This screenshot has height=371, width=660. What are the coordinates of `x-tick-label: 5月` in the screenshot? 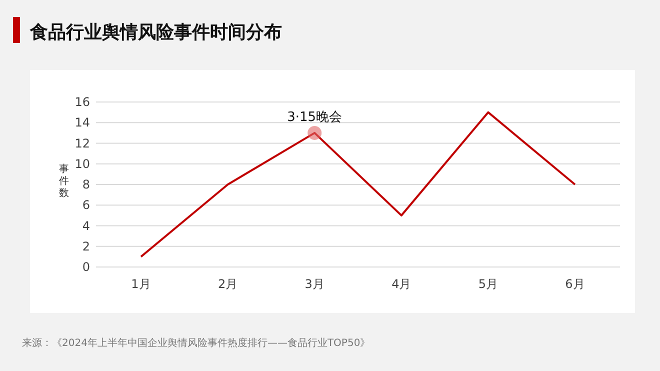 It's located at (488, 284).